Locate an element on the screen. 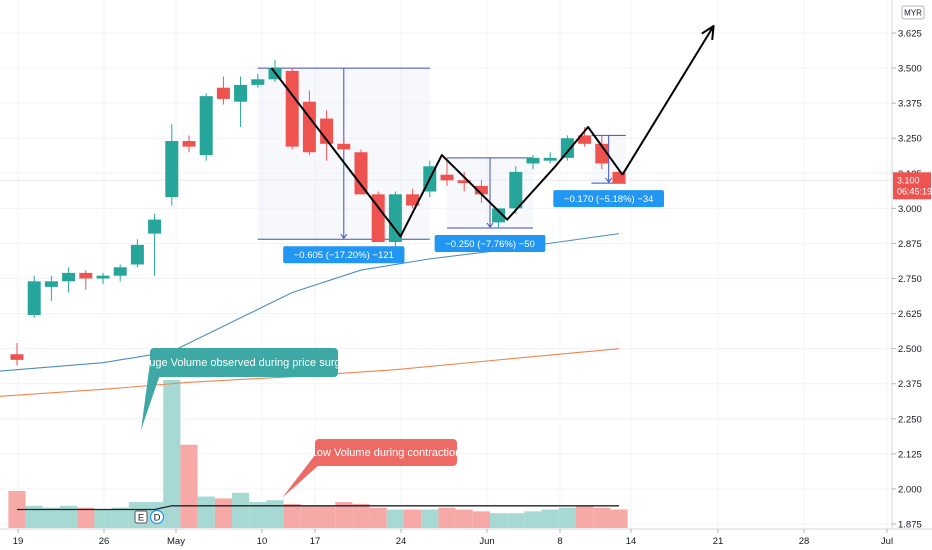 Image resolution: width=932 pixels, height=550 pixels. event-marker-box-E is located at coordinates (141, 517).